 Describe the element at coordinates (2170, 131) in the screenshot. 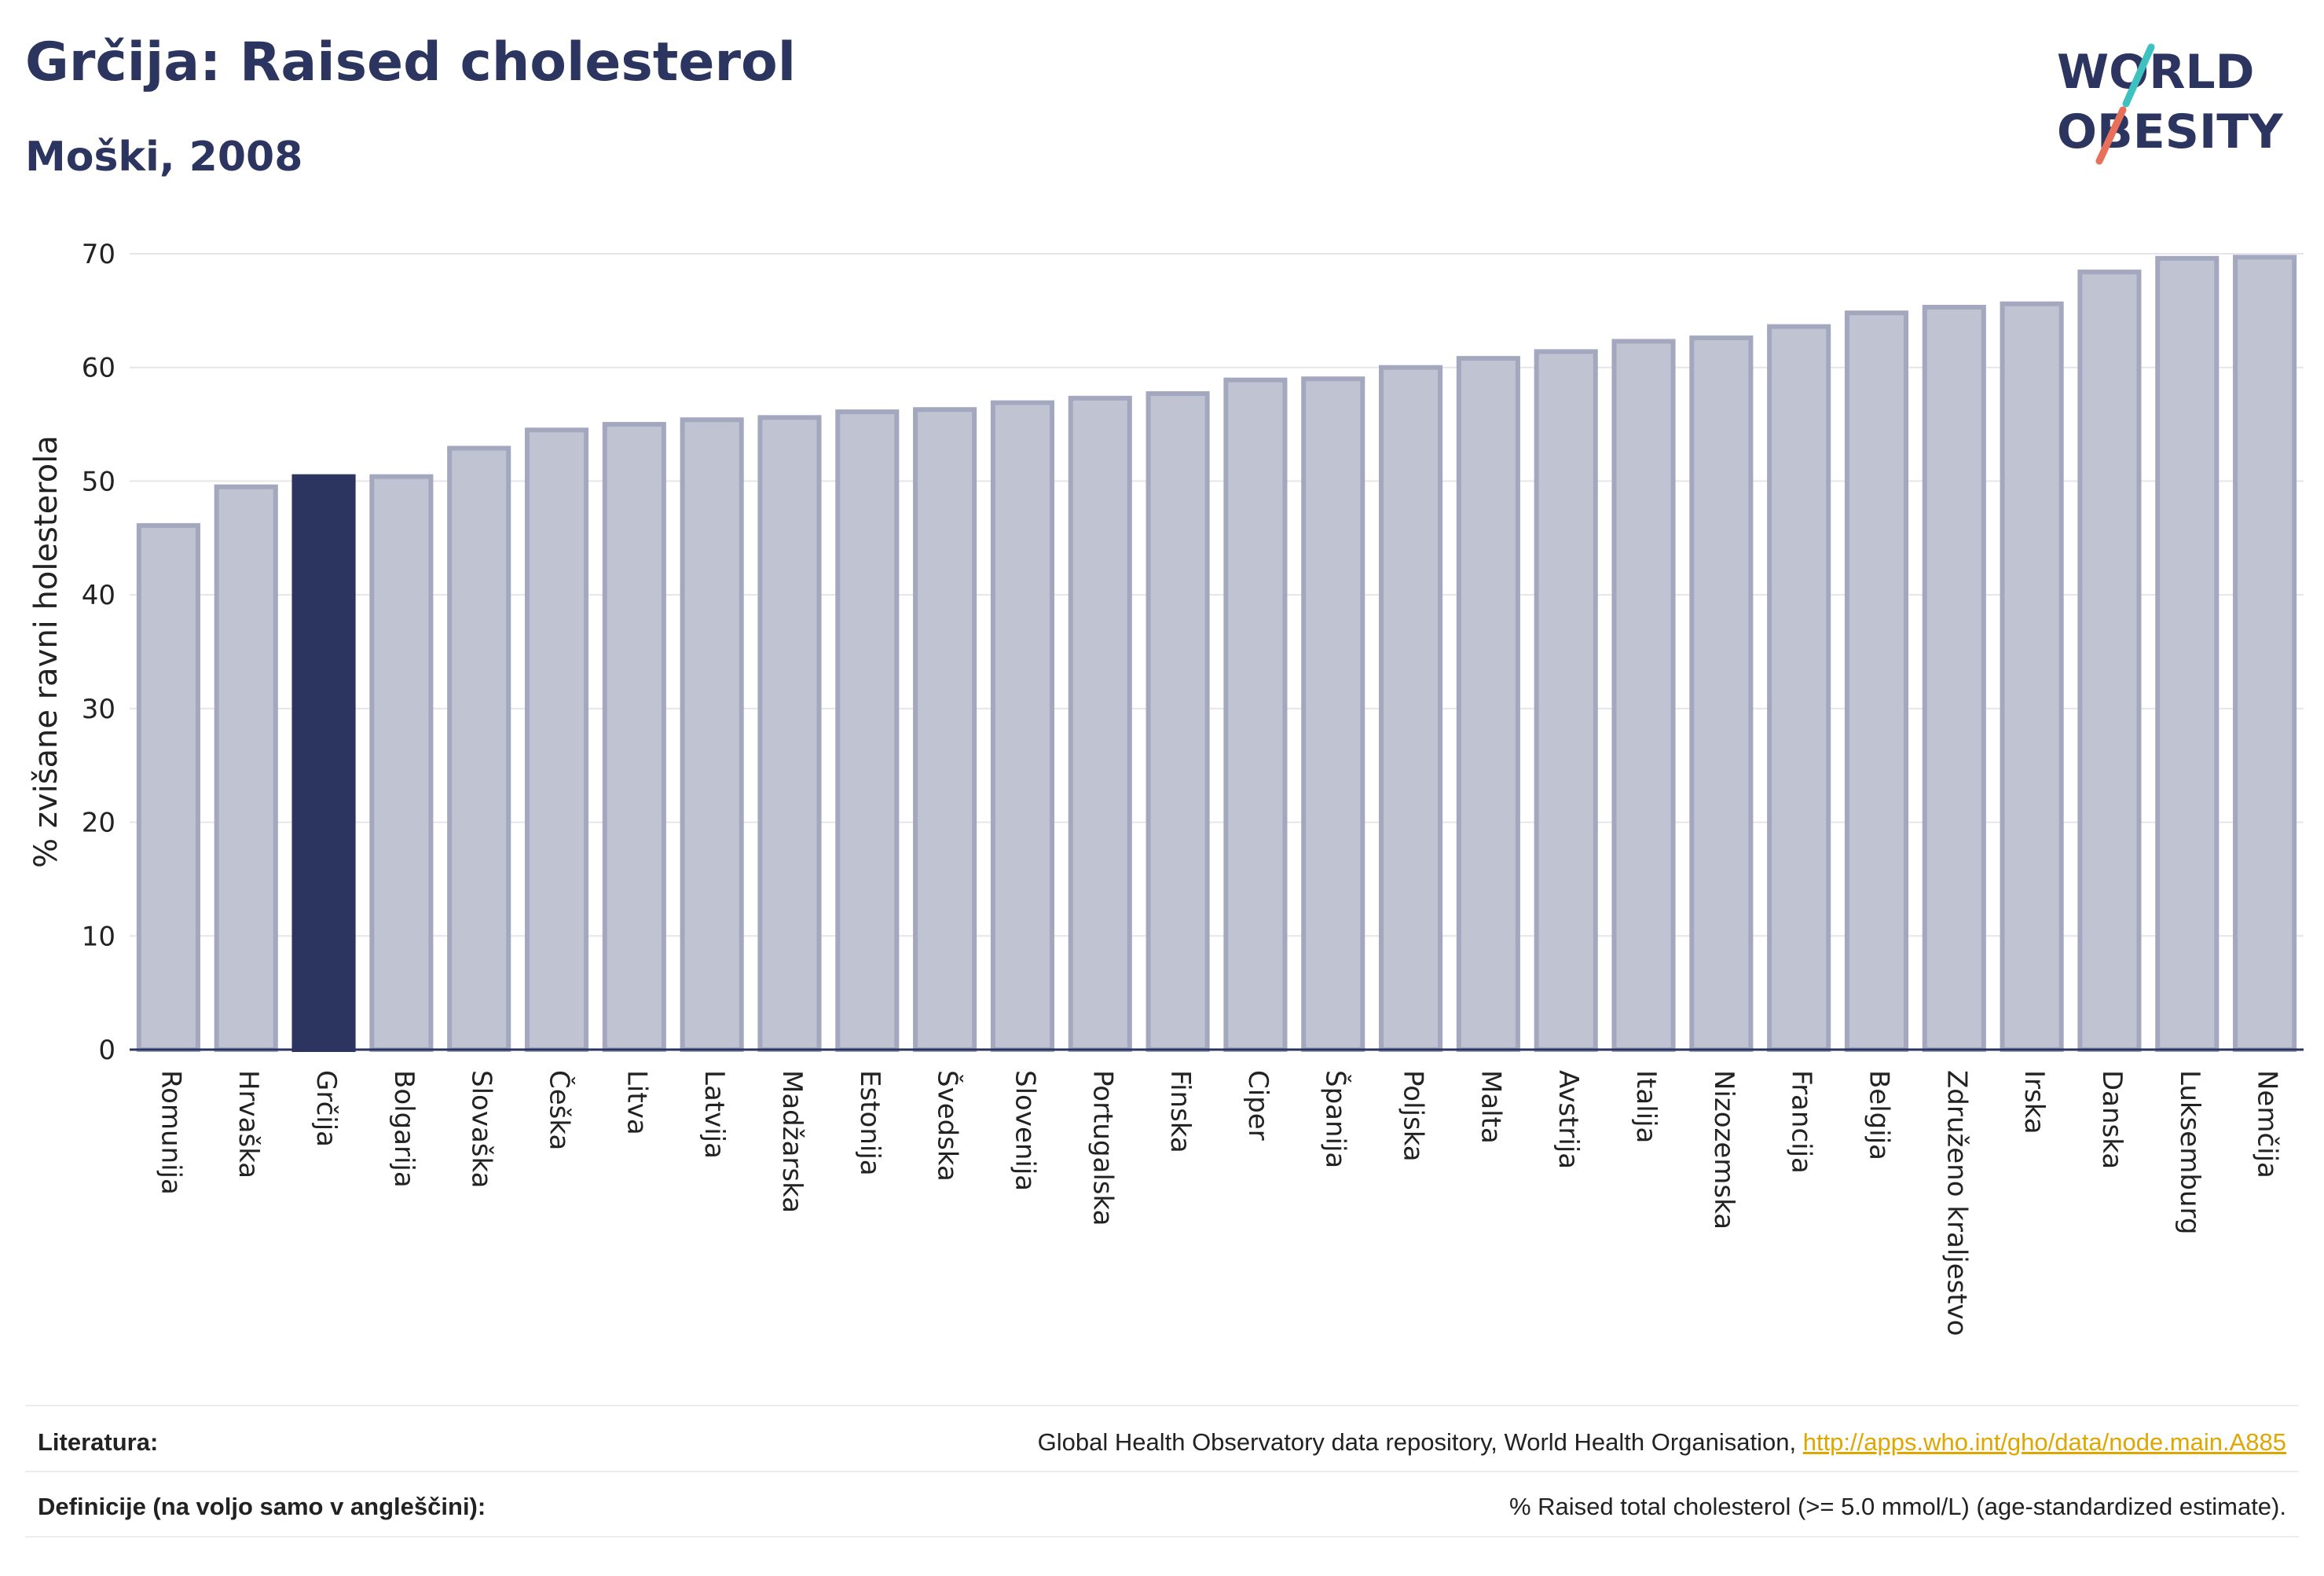

I see `logo-line2: OBESITY` at that location.